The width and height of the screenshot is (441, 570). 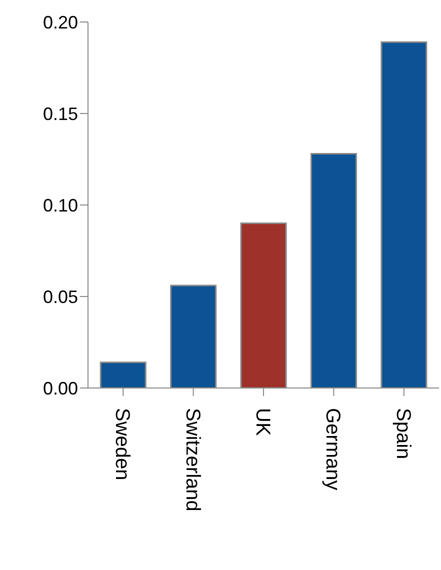 What do you see at coordinates (403, 434) in the screenshot?
I see `x-tick-label: Spain` at bounding box center [403, 434].